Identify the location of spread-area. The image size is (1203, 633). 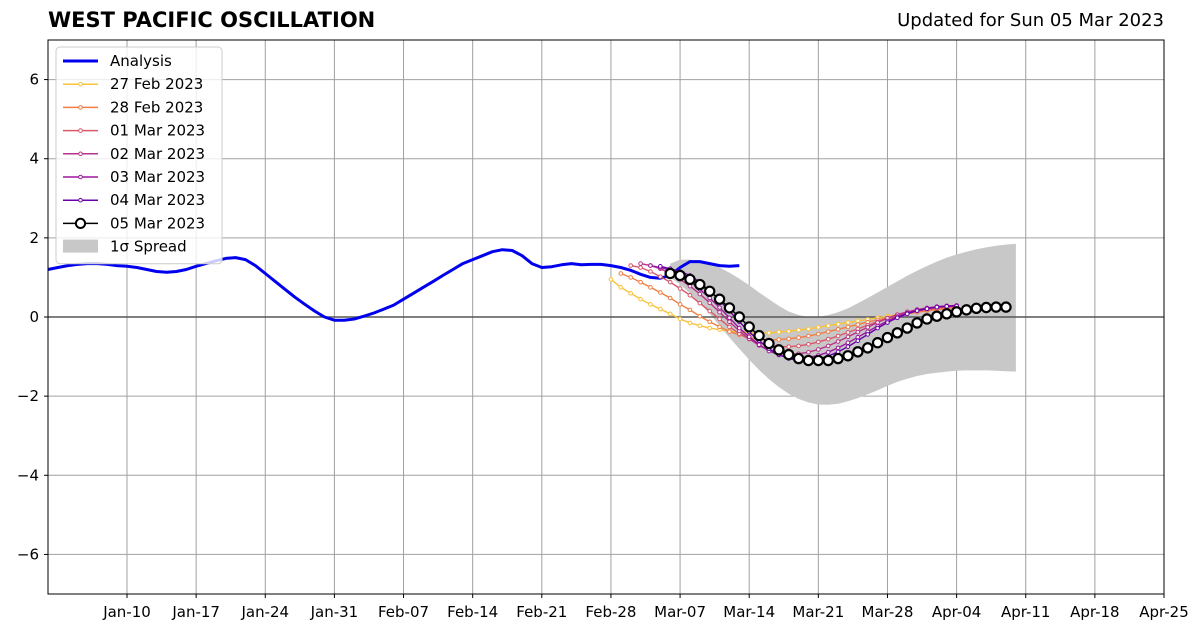
(843, 324).